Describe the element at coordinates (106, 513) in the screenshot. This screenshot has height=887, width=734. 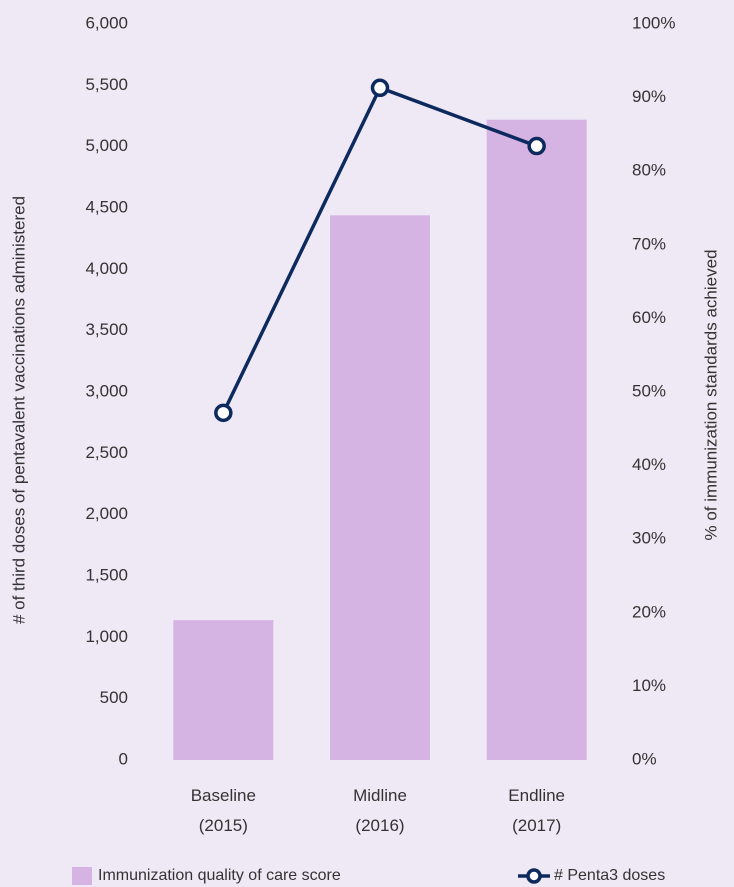
I see `y-tick-label: 2,000` at that location.